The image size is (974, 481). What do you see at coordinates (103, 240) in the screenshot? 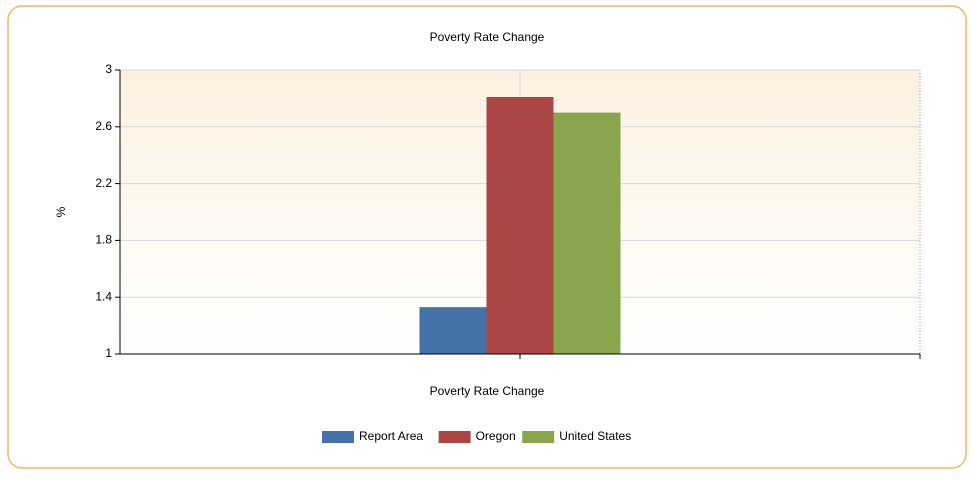
I see `y-tick-label: 1.8` at bounding box center [103, 240].